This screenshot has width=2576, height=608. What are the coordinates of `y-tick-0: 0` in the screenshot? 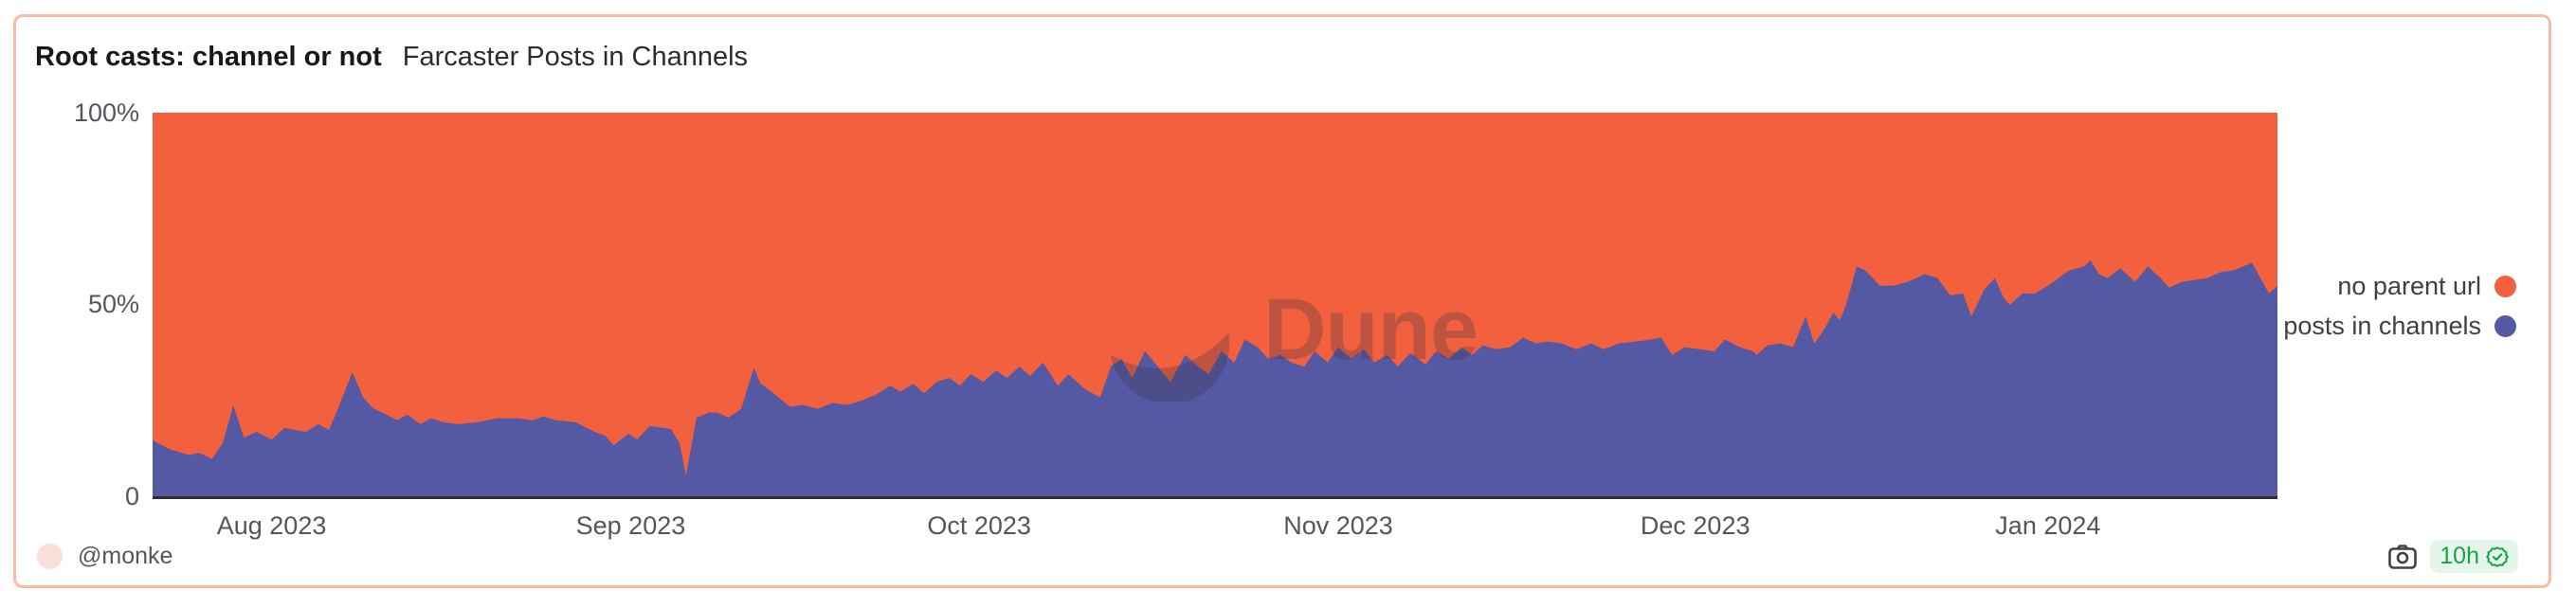 It's located at (131, 496).